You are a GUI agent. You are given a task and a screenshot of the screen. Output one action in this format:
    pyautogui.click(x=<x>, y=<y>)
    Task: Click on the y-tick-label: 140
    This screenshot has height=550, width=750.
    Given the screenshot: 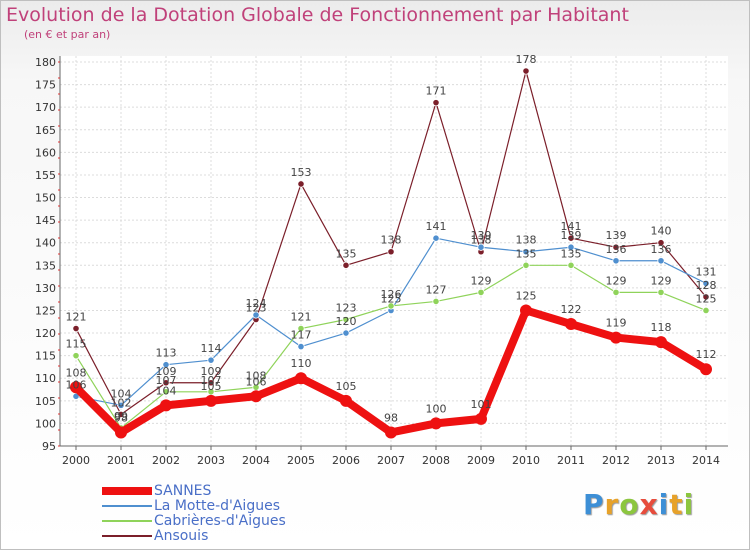 What is the action you would take?
    pyautogui.click(x=45, y=243)
    